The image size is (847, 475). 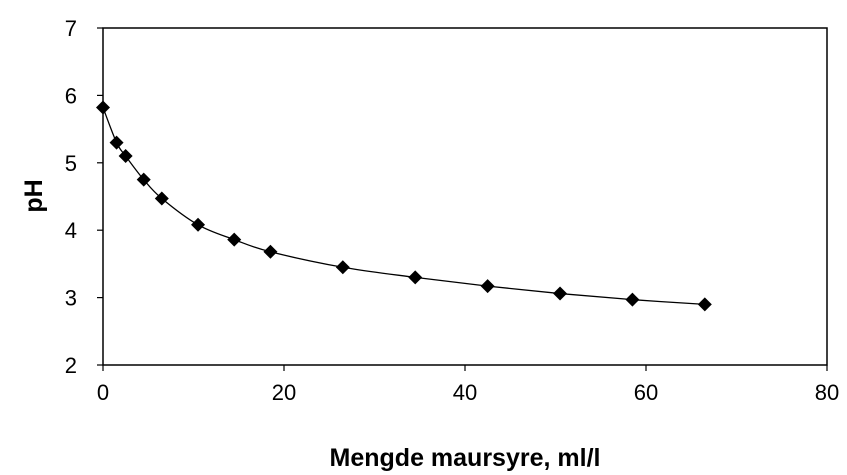 What do you see at coordinates (71, 365) in the screenshot?
I see `y-tick-label: 2` at bounding box center [71, 365].